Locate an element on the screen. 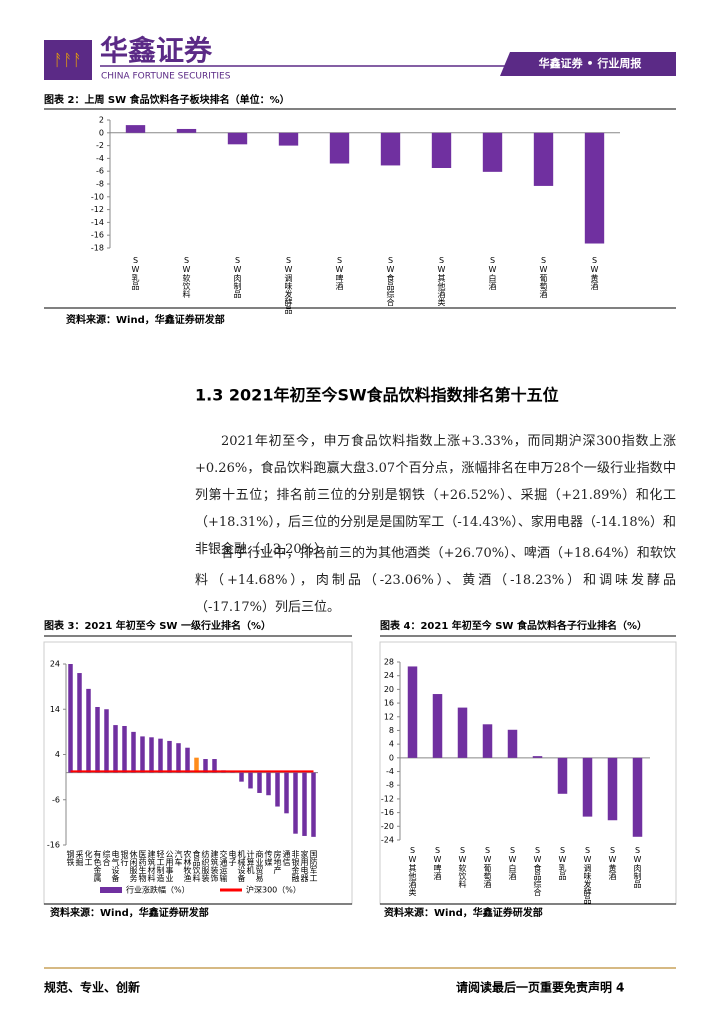 The image size is (724, 1024). x-tick-label: 食品饮料 is located at coordinates (196, 866).